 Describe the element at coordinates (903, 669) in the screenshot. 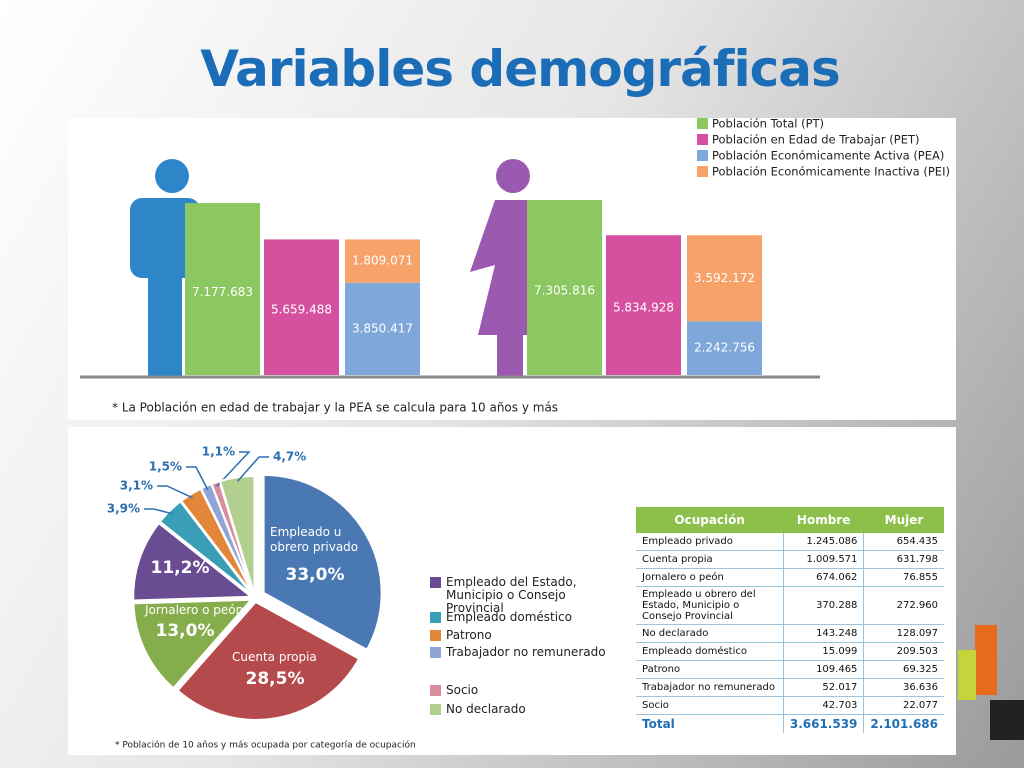

I see `table-cell: 69.325` at that location.